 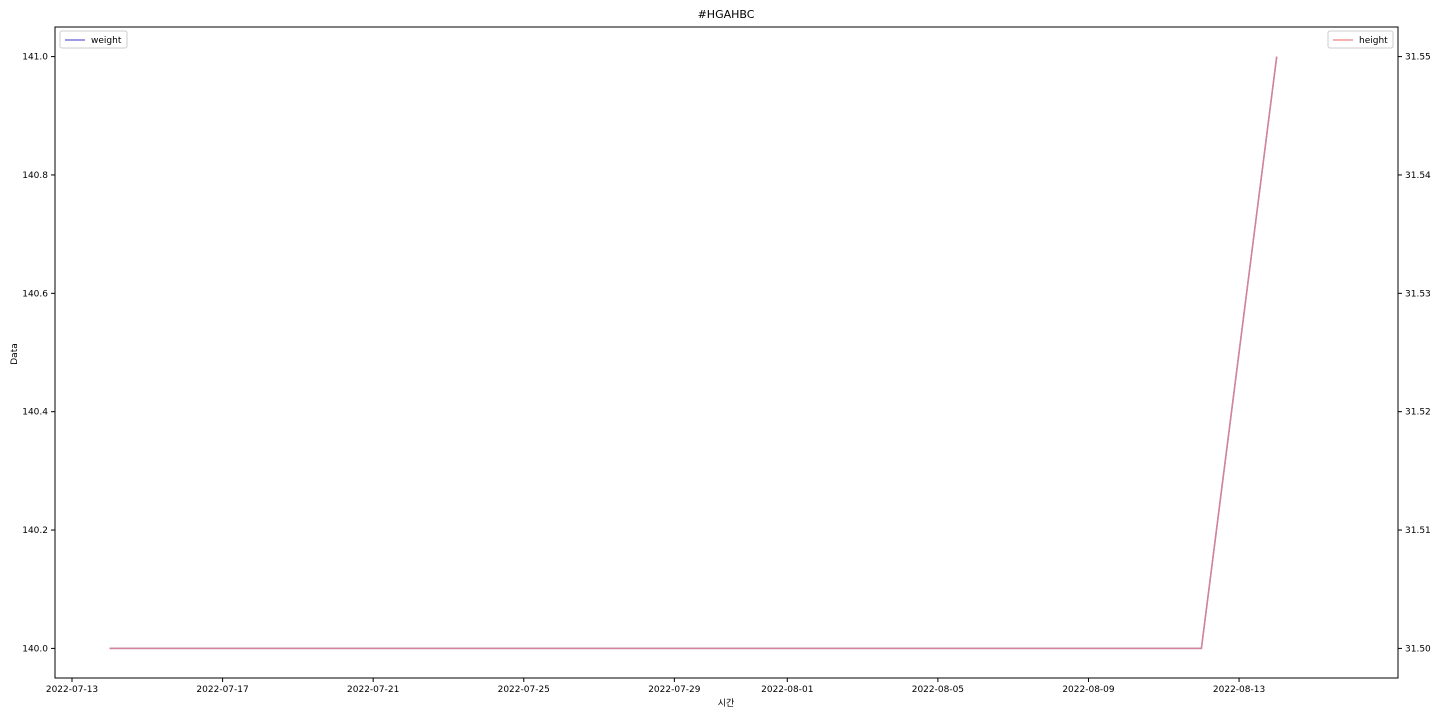 What do you see at coordinates (35, 58) in the screenshot?
I see `left-y-tick-label: 141.0` at bounding box center [35, 58].